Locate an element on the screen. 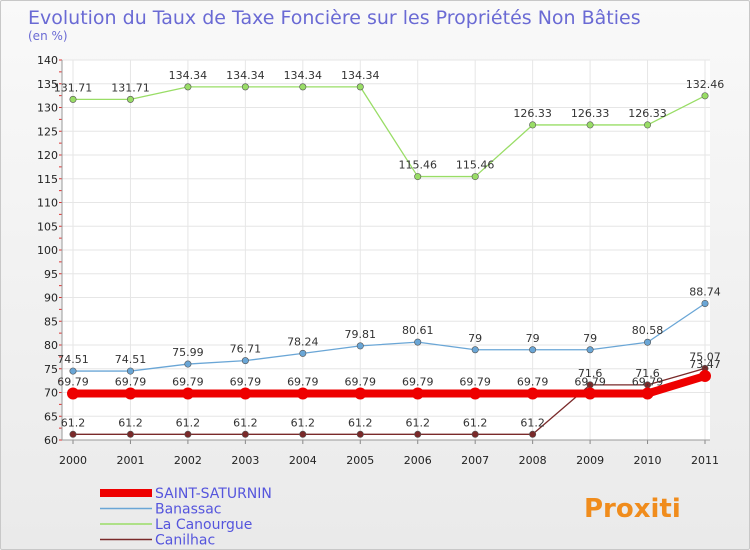 The image size is (750, 550). x-tick-label: 2006 is located at coordinates (418, 460).